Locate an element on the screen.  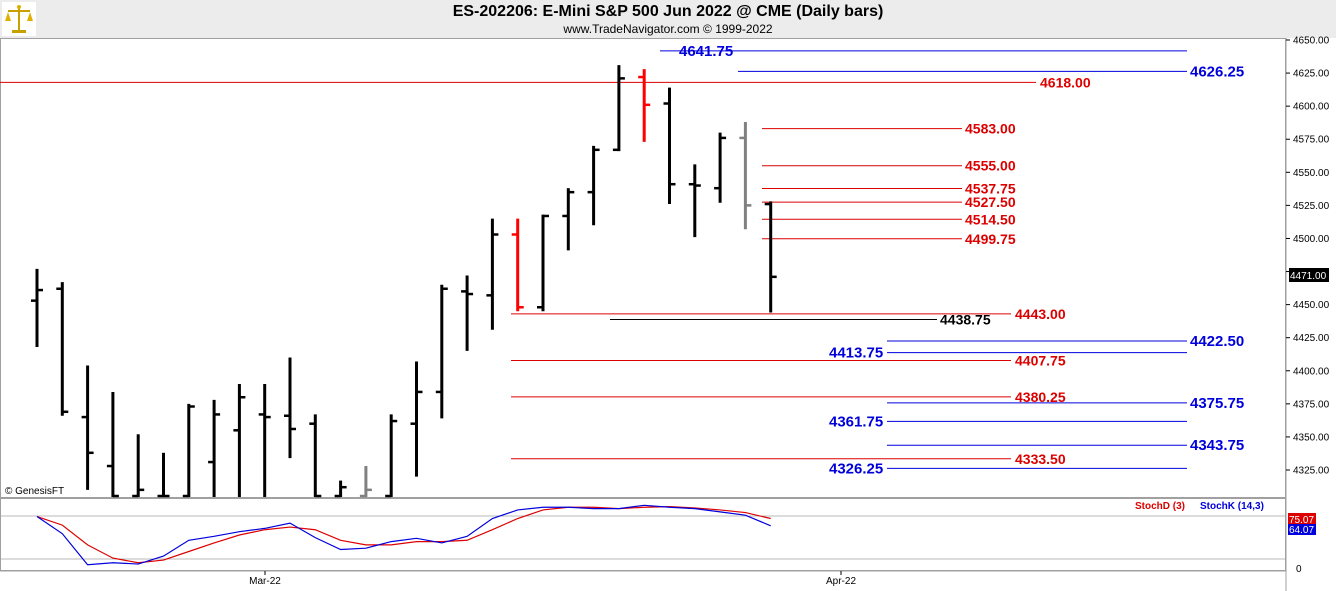
last-price-label: 4471.00 is located at coordinates (1308, 276).